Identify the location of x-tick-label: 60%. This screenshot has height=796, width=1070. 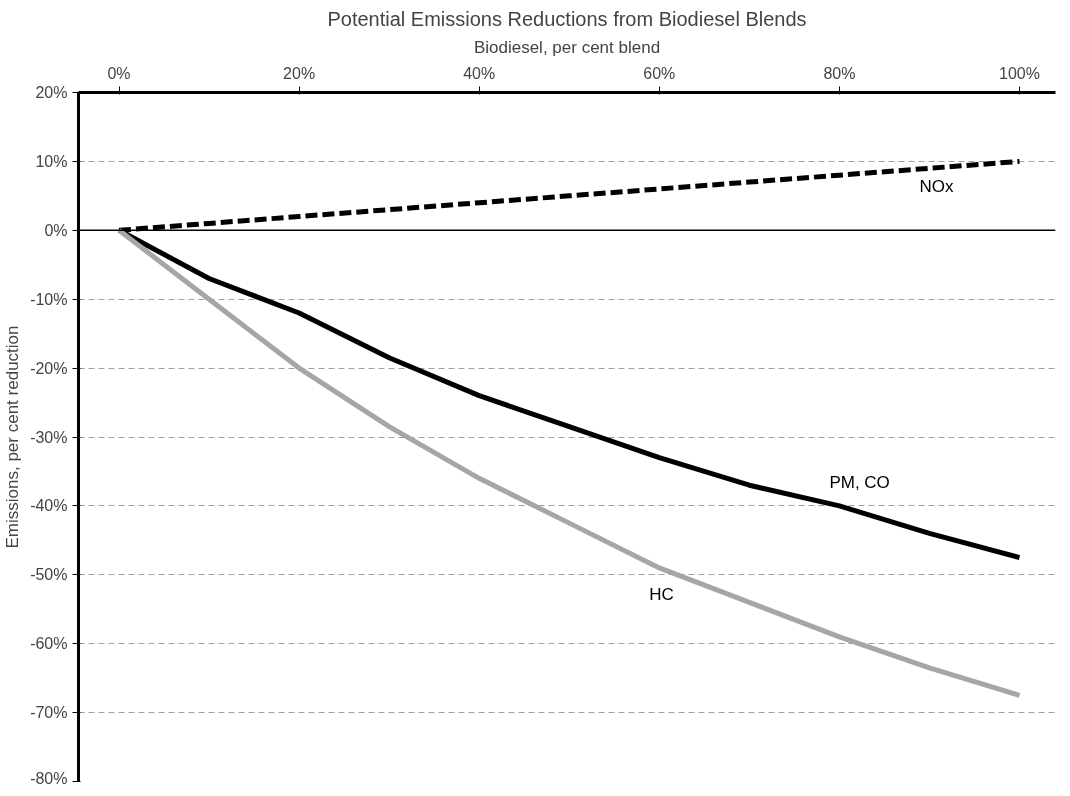
(659, 73).